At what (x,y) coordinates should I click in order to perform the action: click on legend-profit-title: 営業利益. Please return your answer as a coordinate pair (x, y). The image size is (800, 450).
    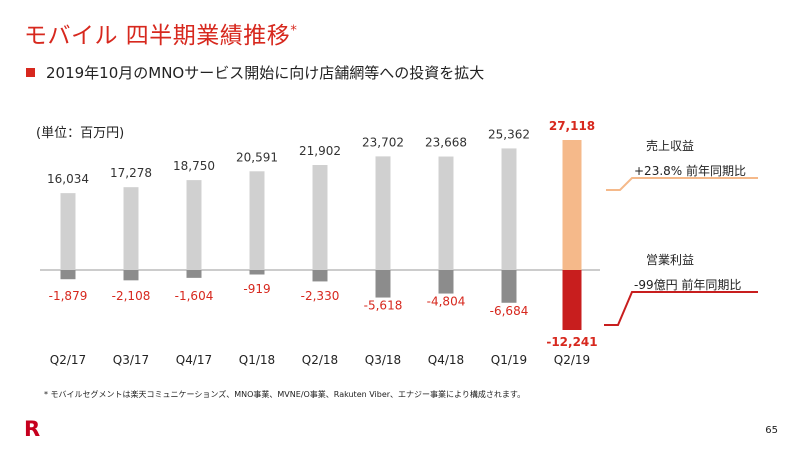
    Looking at the image, I should click on (669, 260).